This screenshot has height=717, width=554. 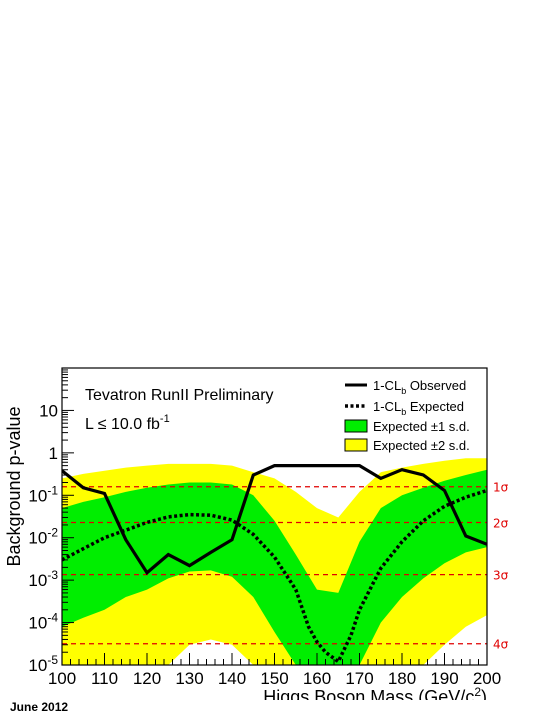 I want to click on chart-subtitle: L ≤ 10.0 fb-1, so click(x=127, y=423).